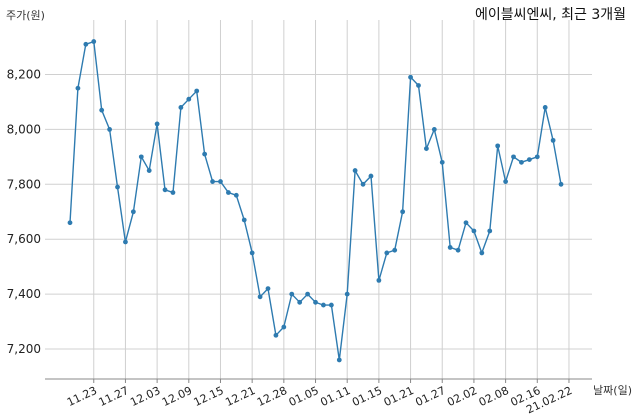  What do you see at coordinates (209, 396) in the screenshot?
I see `x-tick-label: 12.15` at bounding box center [209, 396].